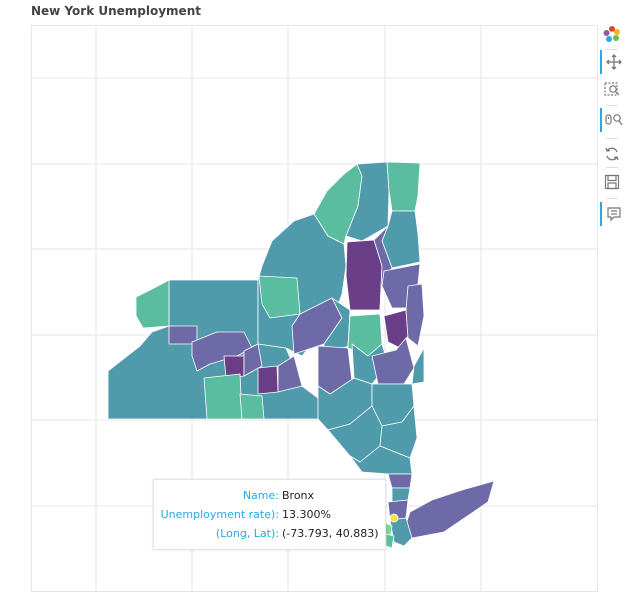 Image resolution: width=631 pixels, height=613 pixels. What do you see at coordinates (306, 514) in the screenshot?
I see `tooltip-value: 13.300%` at bounding box center [306, 514].